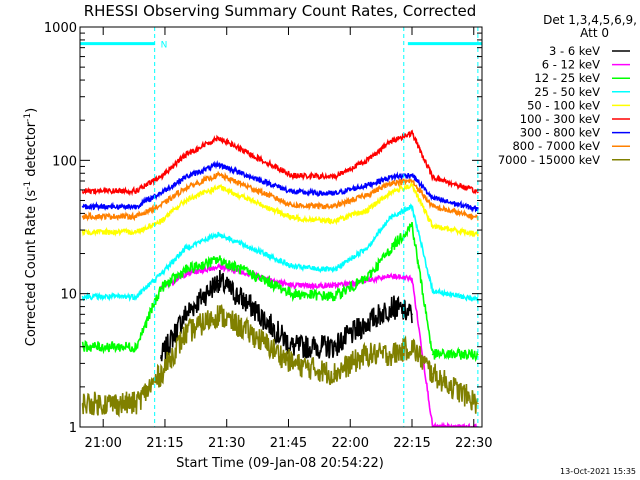  Describe the element at coordinates (28, 117) in the screenshot. I see `y-axis-label-sup2: -1` at that location.